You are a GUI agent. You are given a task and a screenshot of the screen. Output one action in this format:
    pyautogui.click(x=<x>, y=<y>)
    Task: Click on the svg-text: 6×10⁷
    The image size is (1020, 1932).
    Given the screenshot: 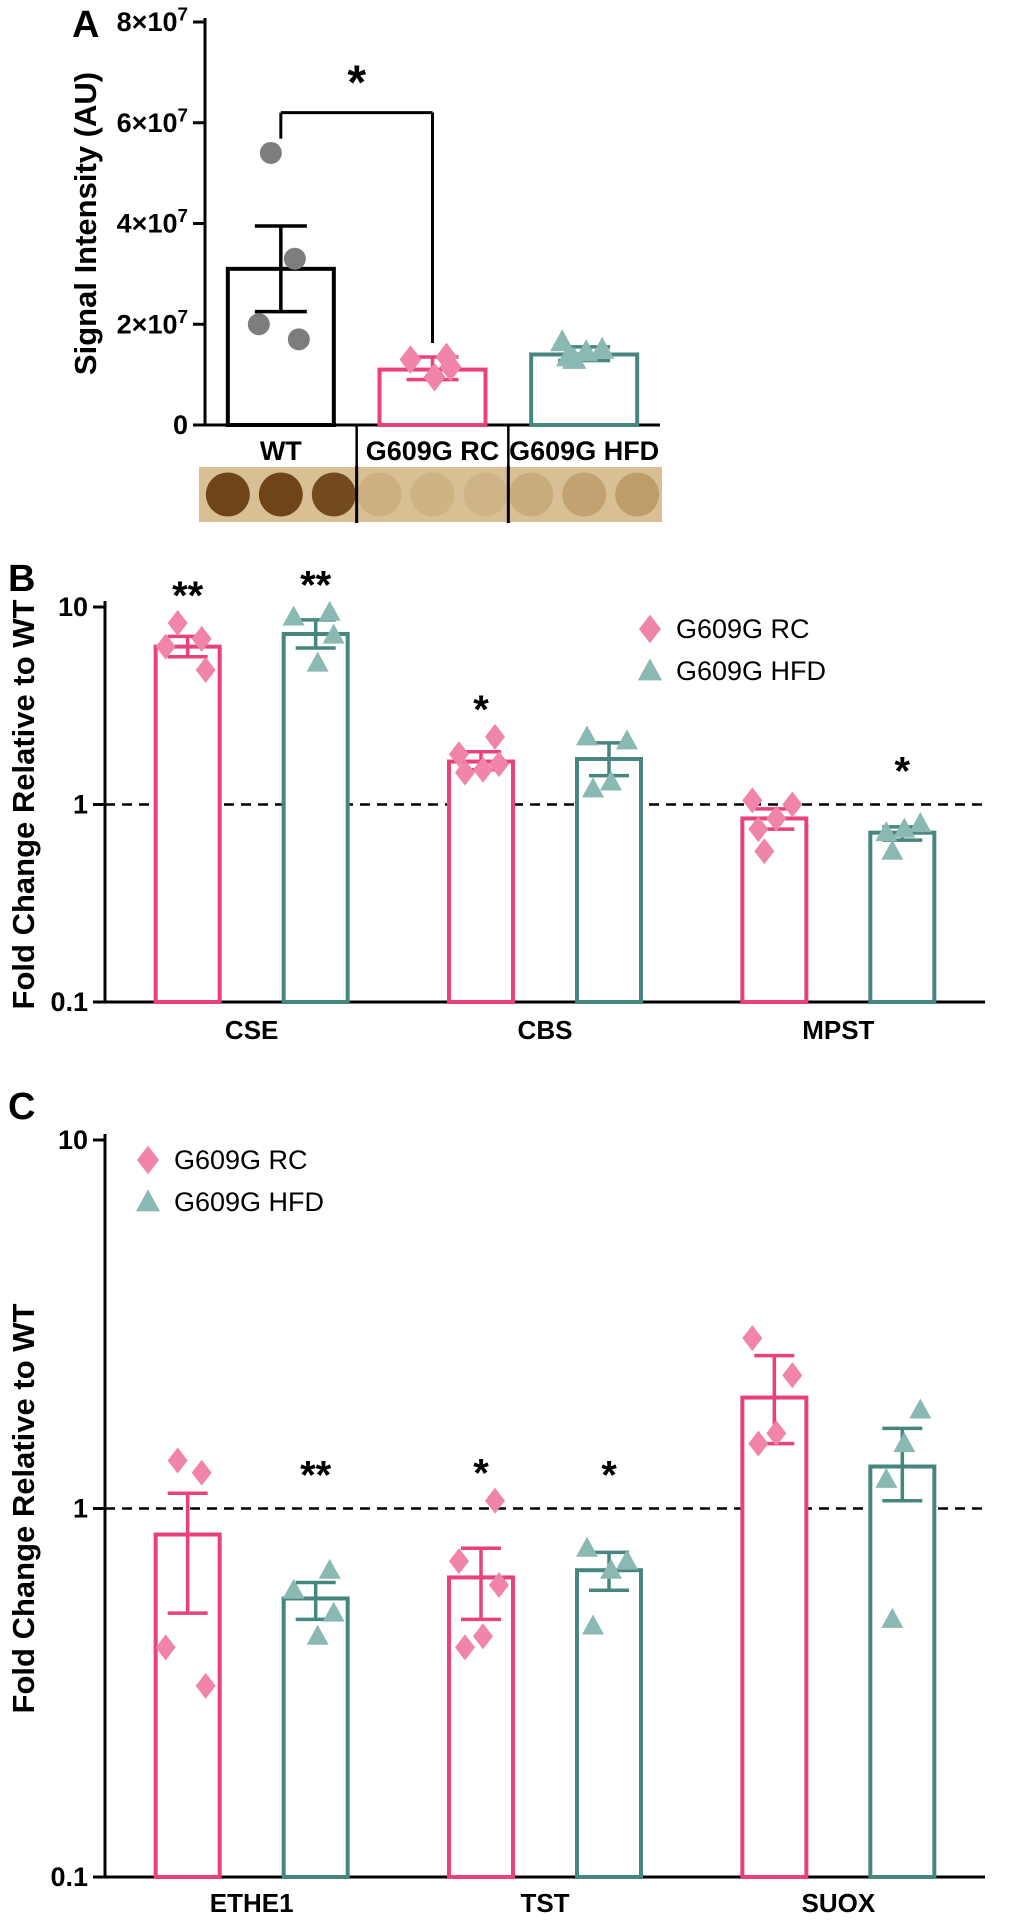 What is the action you would take?
    pyautogui.click(x=152, y=121)
    